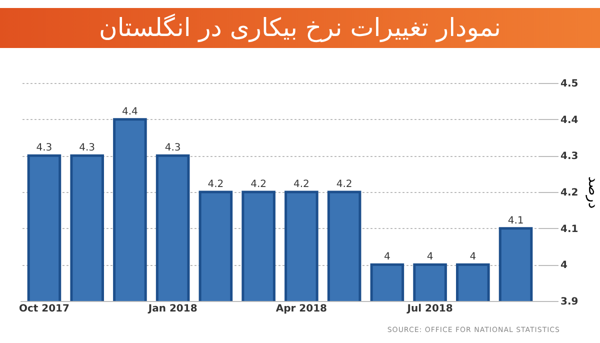  What do you see at coordinates (592, 192) in the screenshot?
I see `y-axis-title: درصد` at bounding box center [592, 192].